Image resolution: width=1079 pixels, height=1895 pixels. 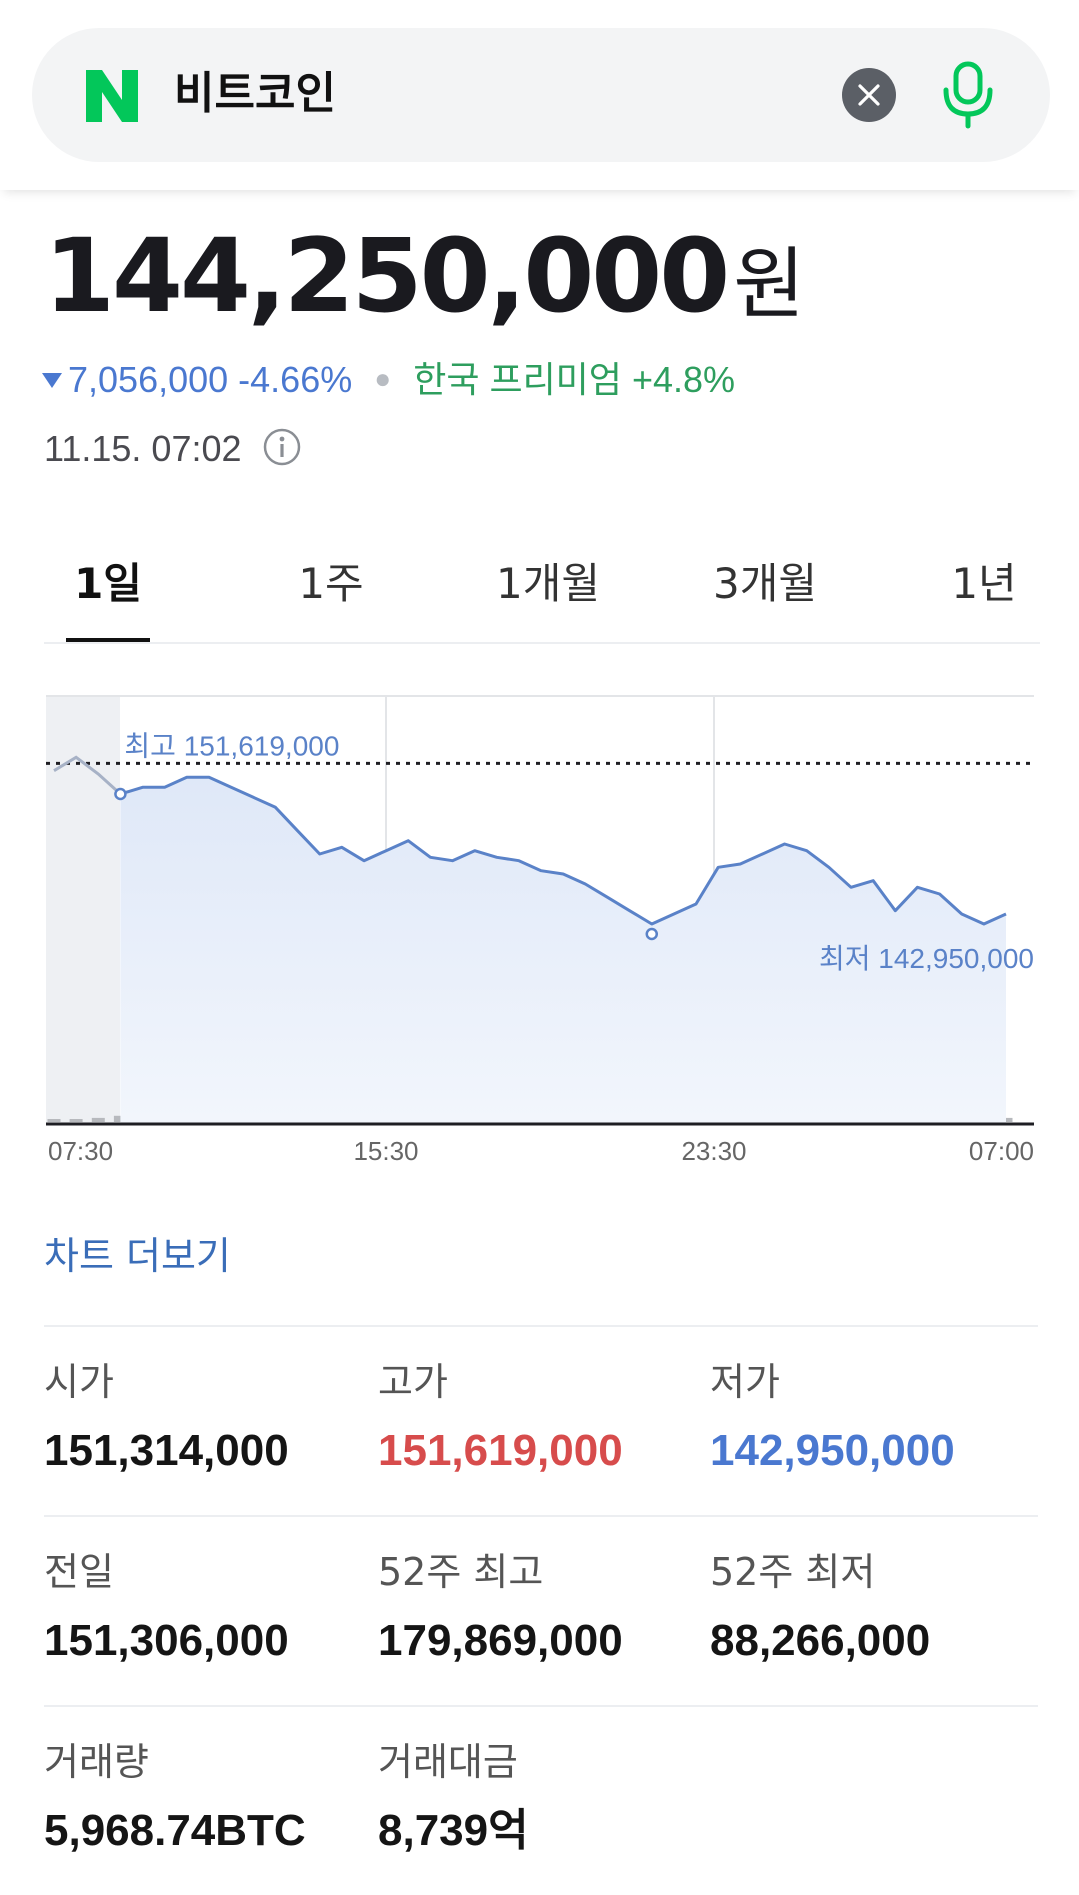 I want to click on current-price: 144,250,000원, so click(x=424, y=277).